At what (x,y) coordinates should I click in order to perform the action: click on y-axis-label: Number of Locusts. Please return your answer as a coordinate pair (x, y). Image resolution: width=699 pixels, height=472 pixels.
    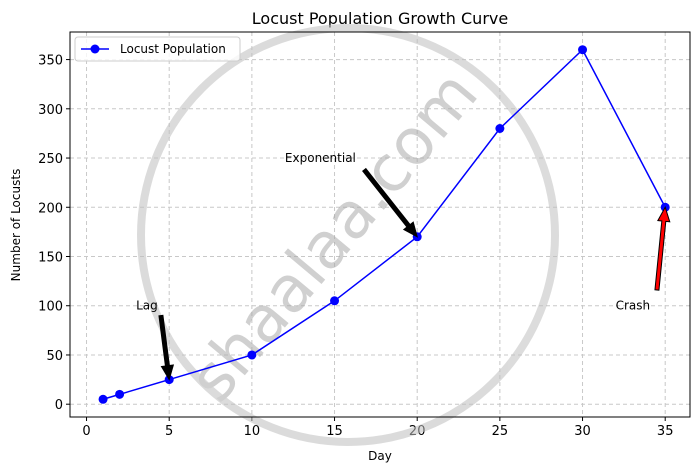
    Looking at the image, I should click on (16, 225).